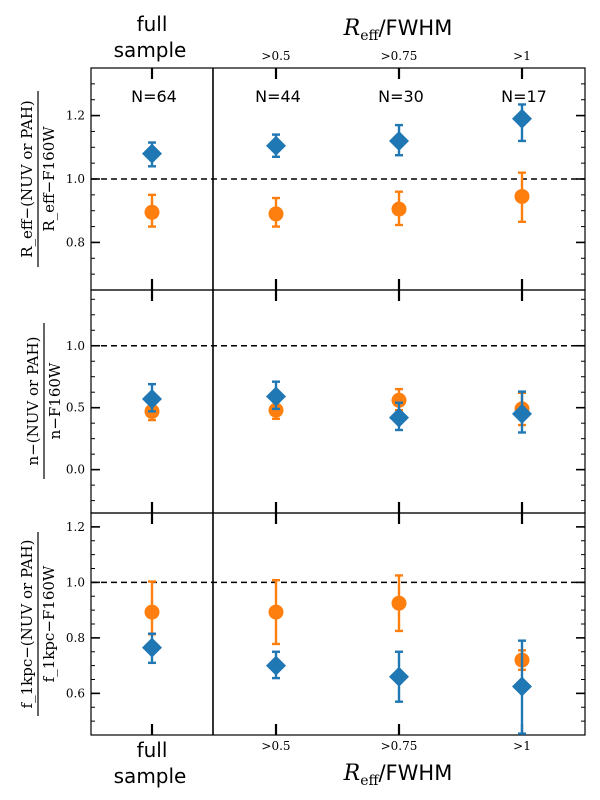 This screenshot has width=600, height=800. I want to click on top-axis-title-sub: eff, so click(369, 36).